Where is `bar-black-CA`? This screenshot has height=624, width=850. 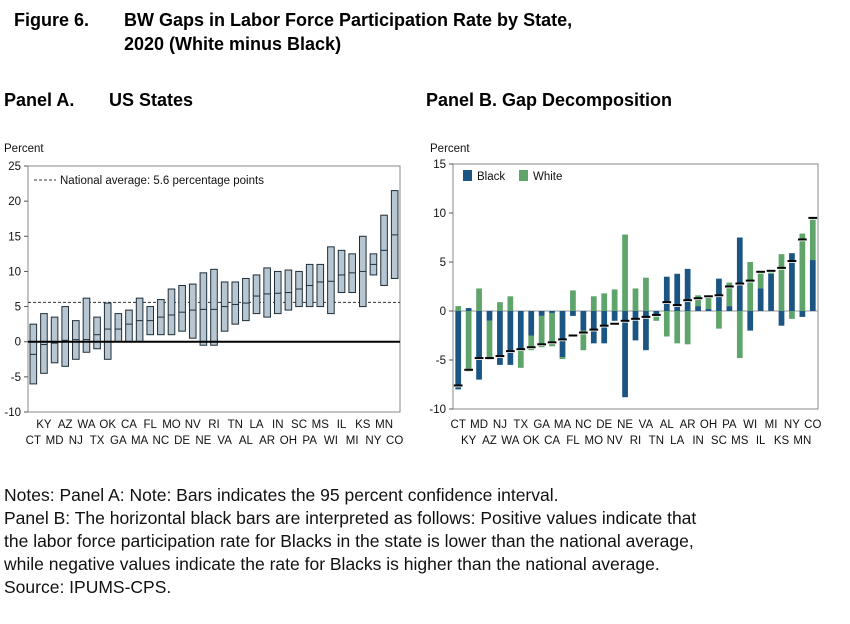
bar-black-CA is located at coordinates (552, 312).